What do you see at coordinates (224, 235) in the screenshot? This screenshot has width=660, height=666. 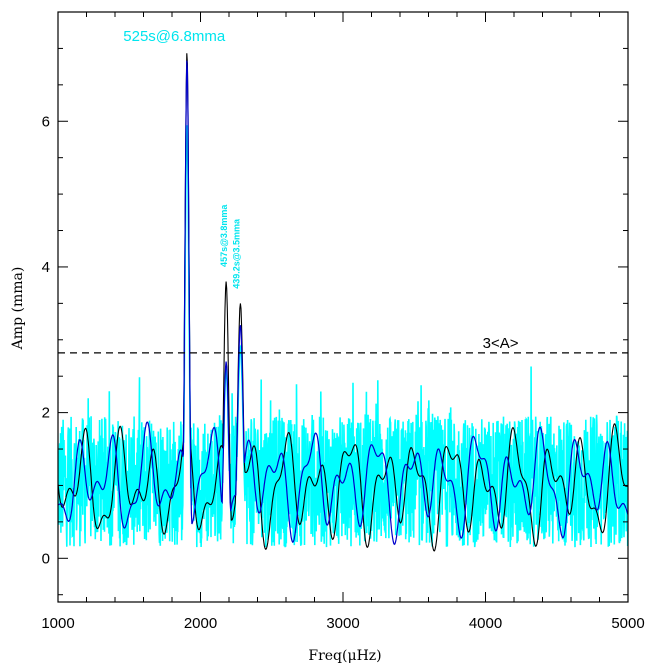 I see `annotation-label-2: 457s@3.8mma` at bounding box center [224, 235].